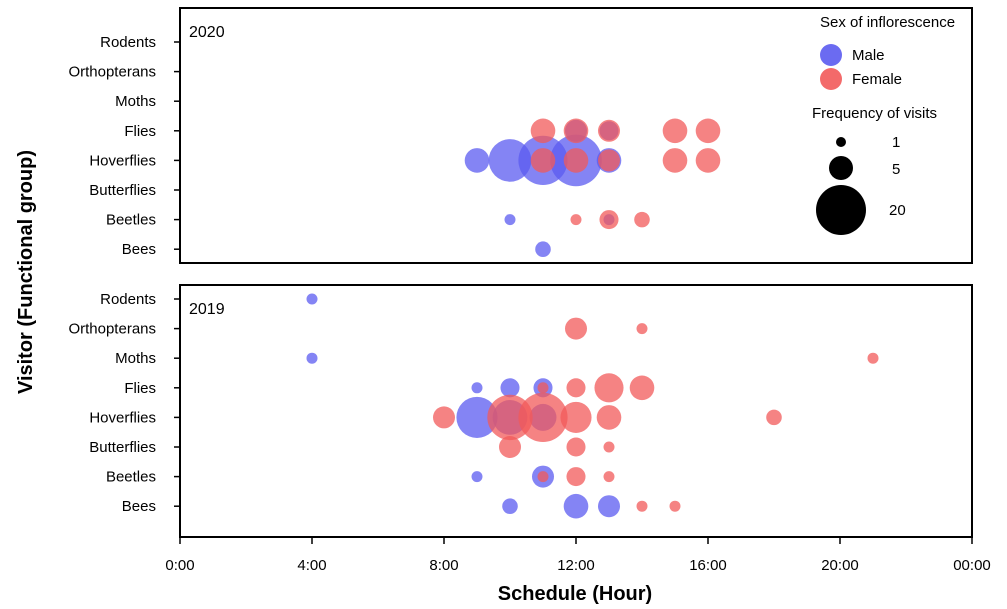 The image size is (1007, 609). What do you see at coordinates (877, 79) in the screenshot?
I see `legend-female-label: Female` at bounding box center [877, 79].